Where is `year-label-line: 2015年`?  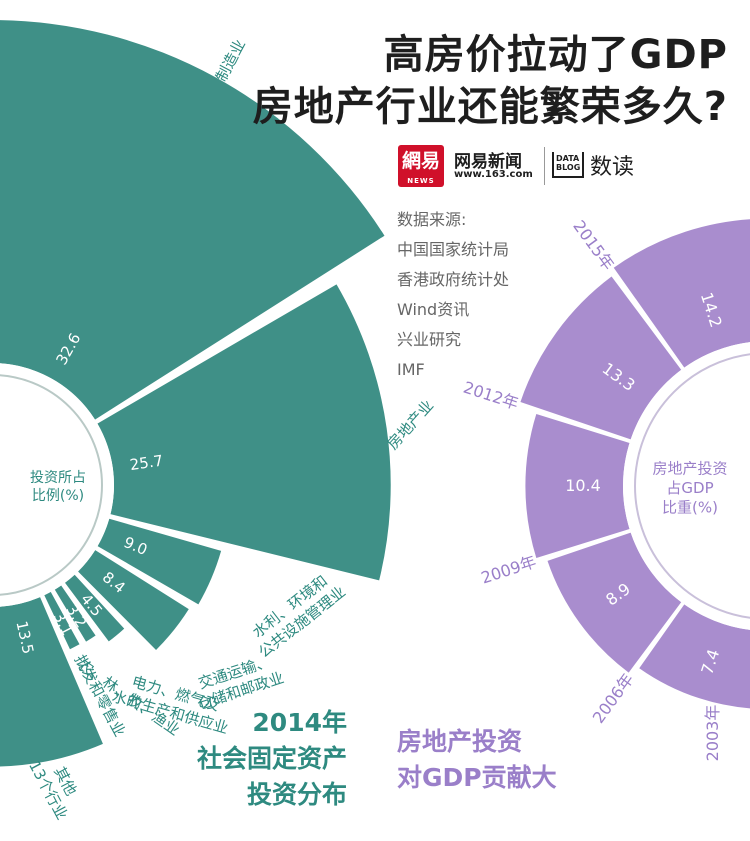
year-label-line: 2015年 is located at coordinates (594, 244).